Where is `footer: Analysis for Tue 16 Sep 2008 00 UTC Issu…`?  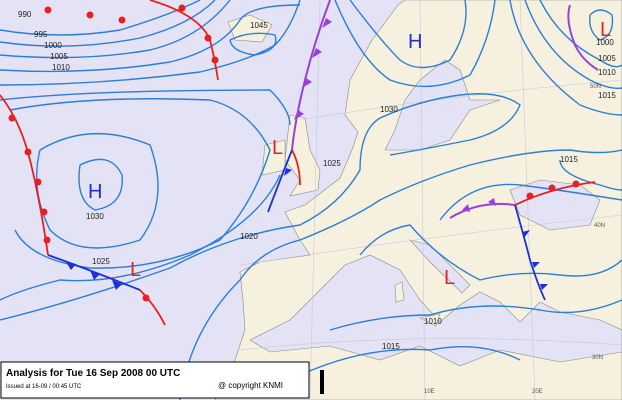 footer: Analysis for Tue 16 Sep 2008 00 UTC Issu… is located at coordinates (162, 380).